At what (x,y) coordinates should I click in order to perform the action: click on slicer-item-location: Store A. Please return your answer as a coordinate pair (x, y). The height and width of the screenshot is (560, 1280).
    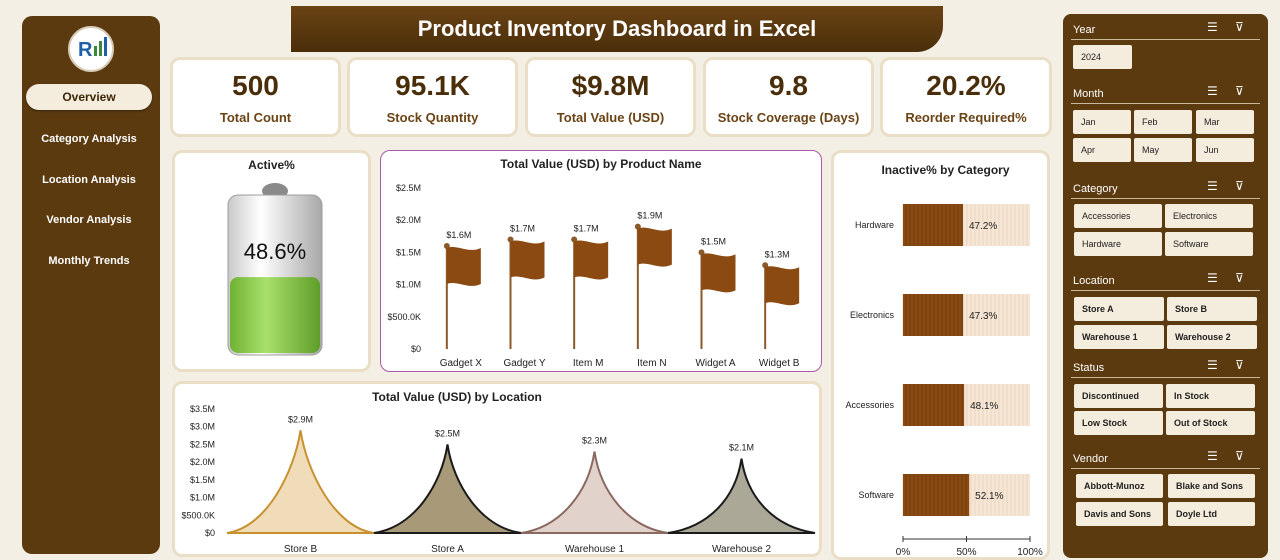
    Looking at the image, I should click on (1119, 309).